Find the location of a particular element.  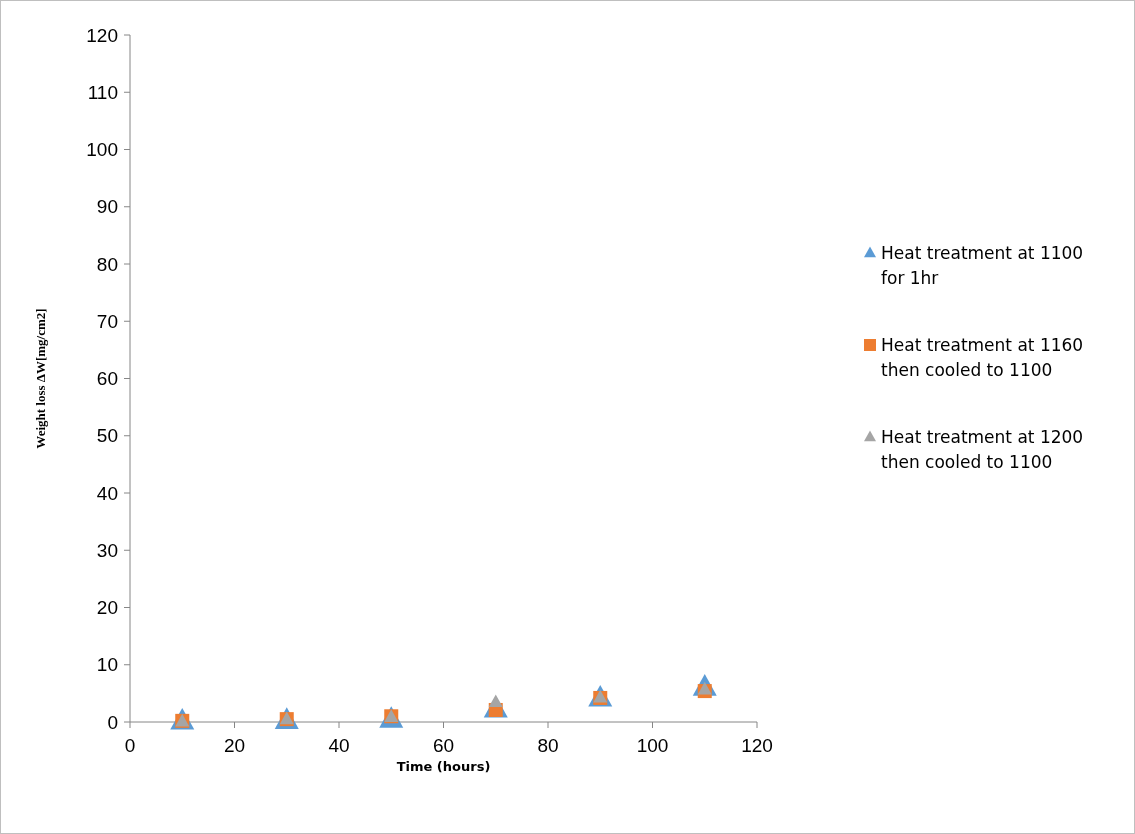

x-axis-title: Time (hours) is located at coordinates (443, 766).